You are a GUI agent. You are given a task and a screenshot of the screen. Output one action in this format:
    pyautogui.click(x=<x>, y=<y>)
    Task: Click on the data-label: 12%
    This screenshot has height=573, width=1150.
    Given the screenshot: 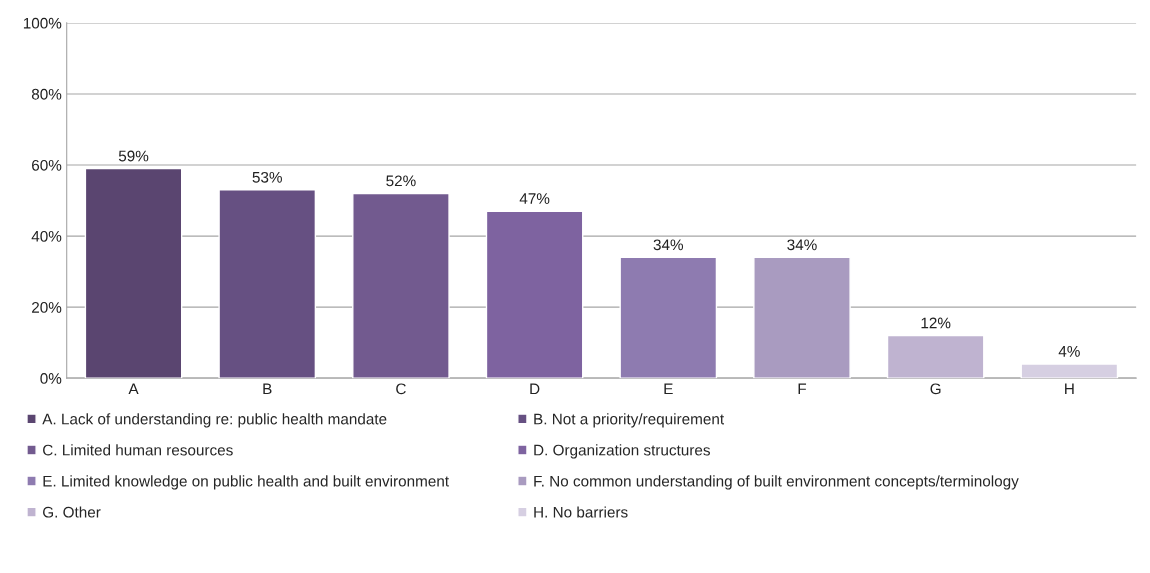 What is the action you would take?
    pyautogui.click(x=936, y=323)
    